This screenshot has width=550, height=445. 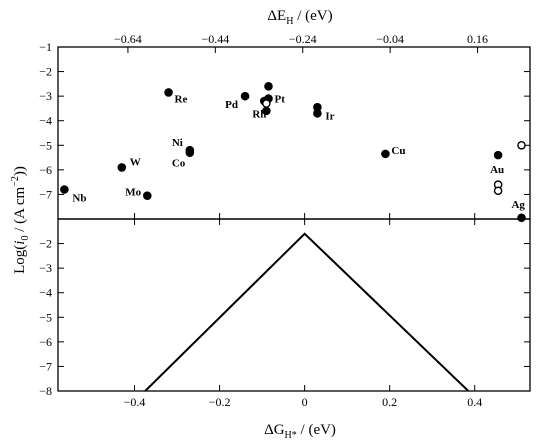 What do you see at coordinates (398, 151) in the screenshot?
I see `point-label: Cu` at bounding box center [398, 151].